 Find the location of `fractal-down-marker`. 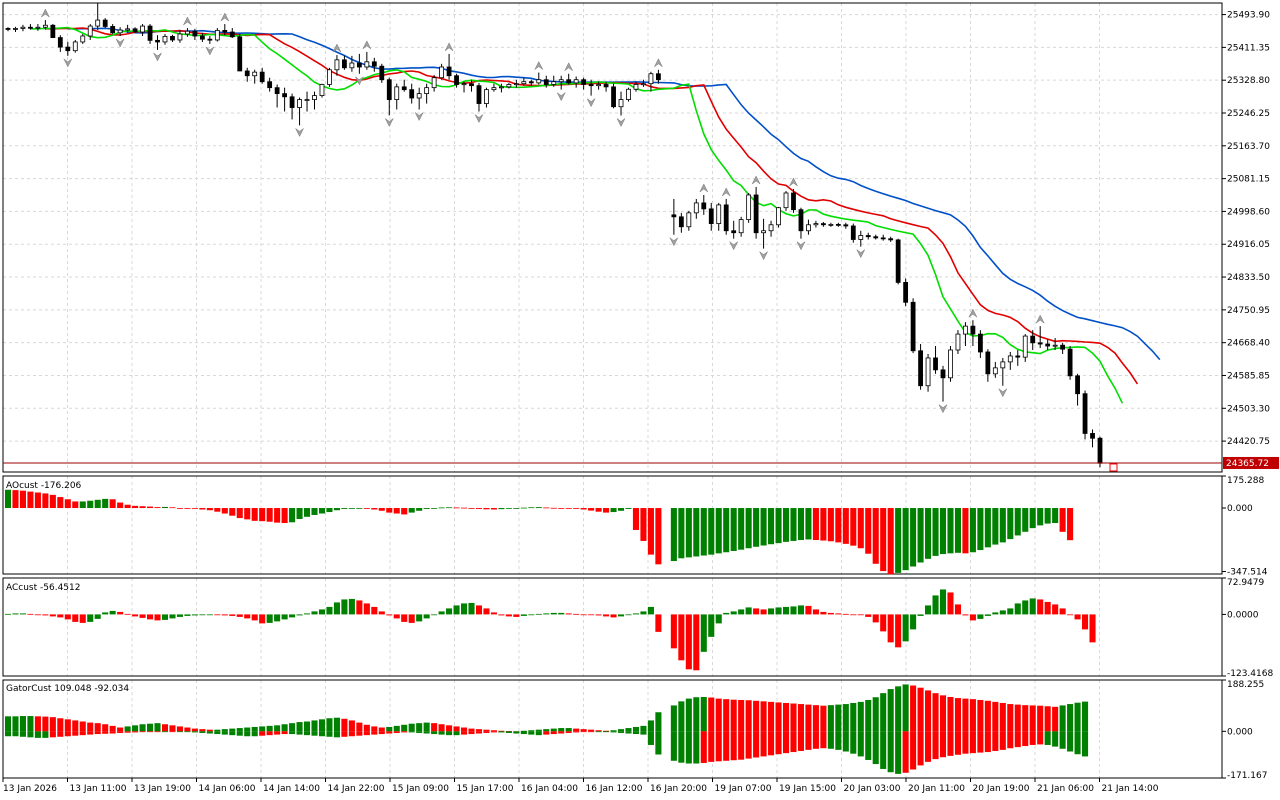

fractal-down-marker is located at coordinates (763, 256).